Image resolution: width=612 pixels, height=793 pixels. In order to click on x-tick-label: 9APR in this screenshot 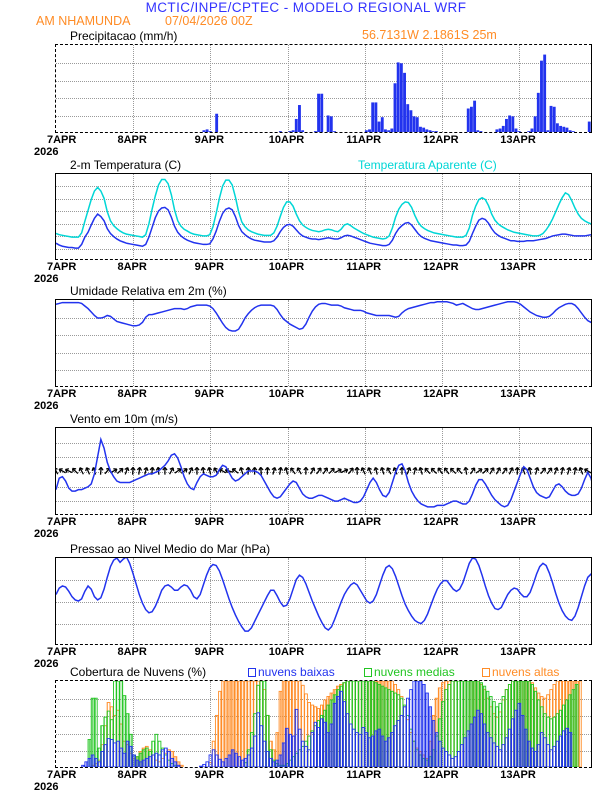, I will do `click(209, 775)`.